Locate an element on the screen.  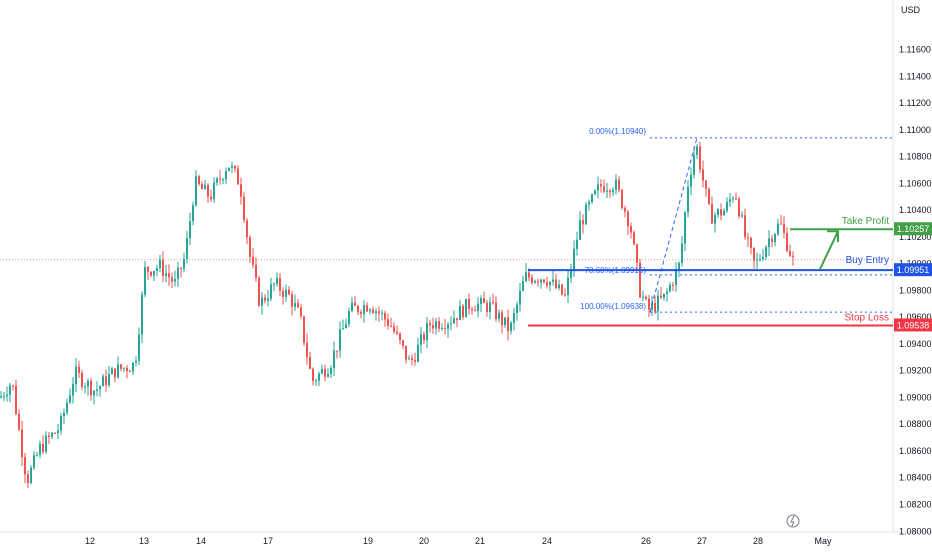
time-tick-label: 19 is located at coordinates (368, 541).